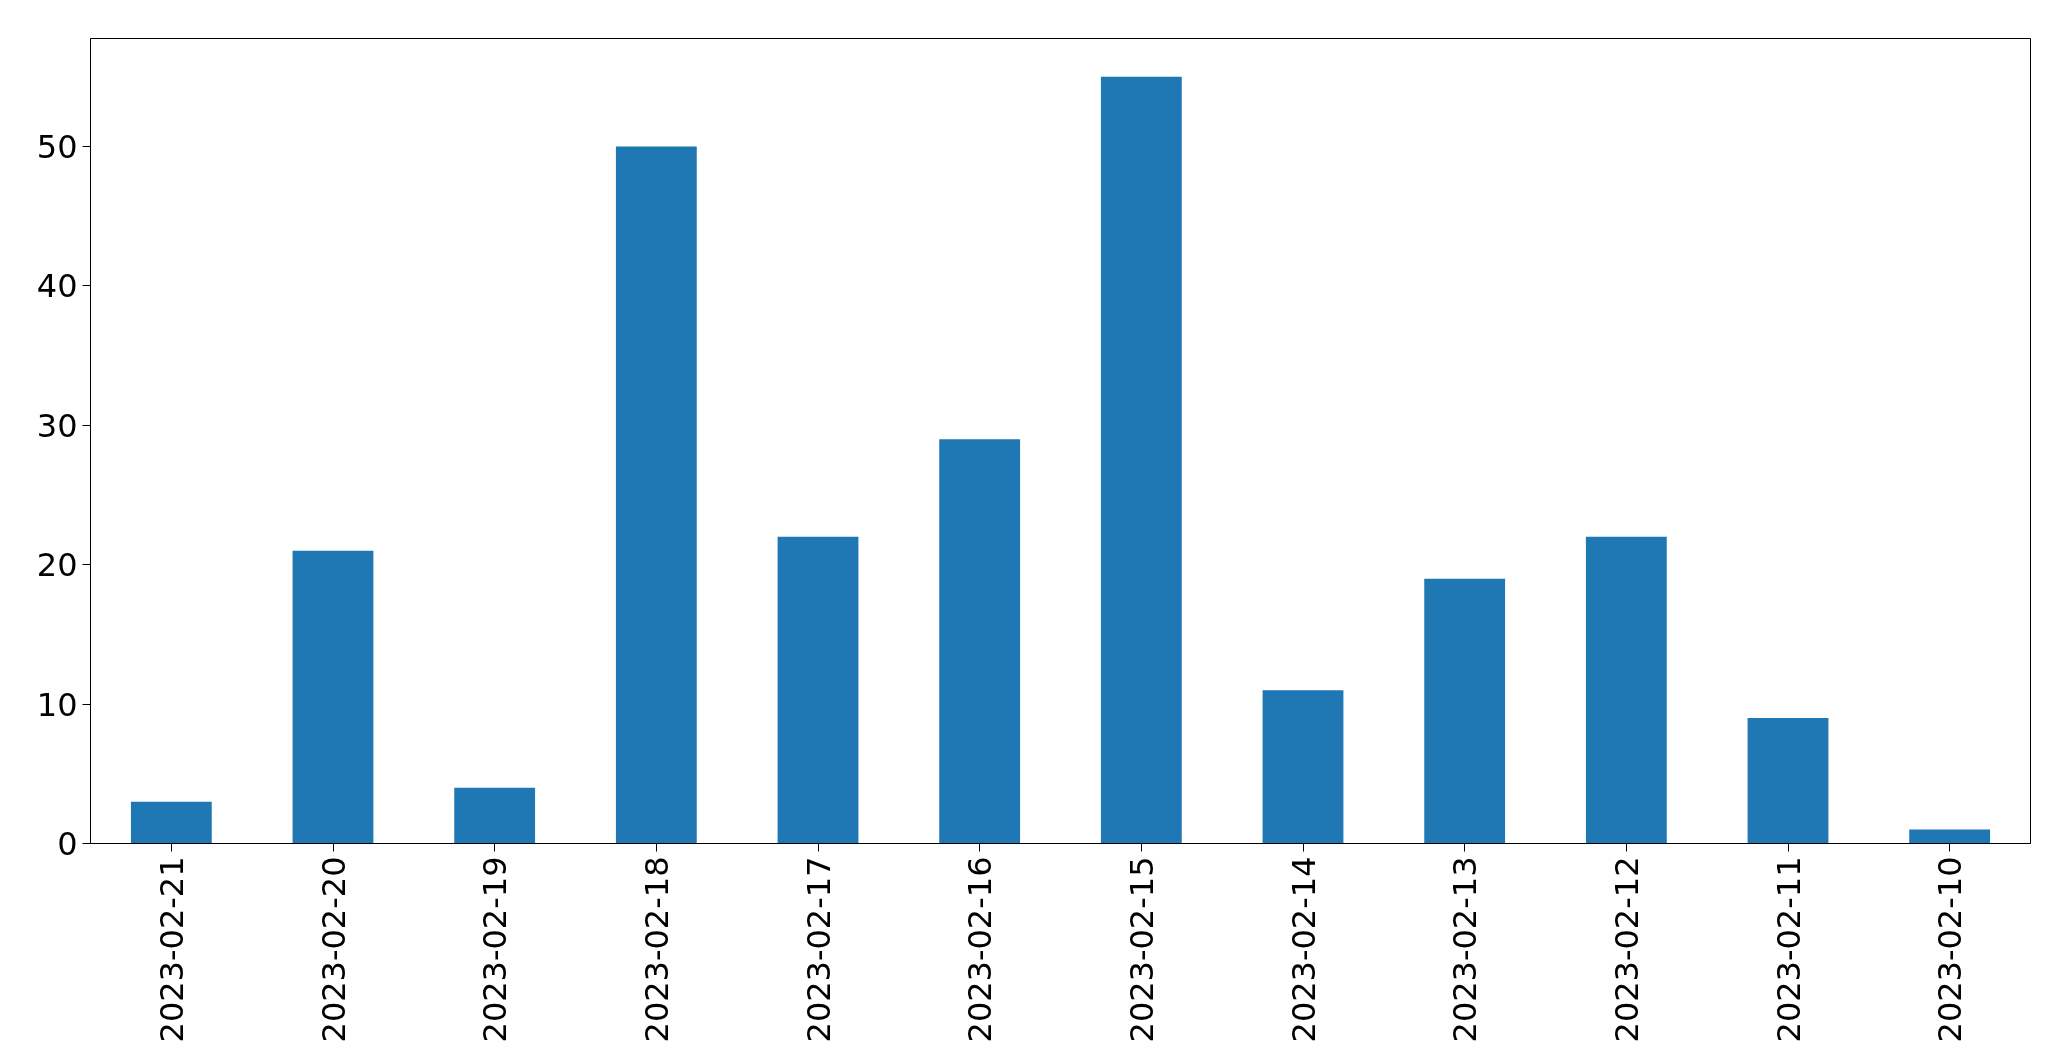  Describe the element at coordinates (57, 704) in the screenshot. I see `y-tick-label: 10` at that location.